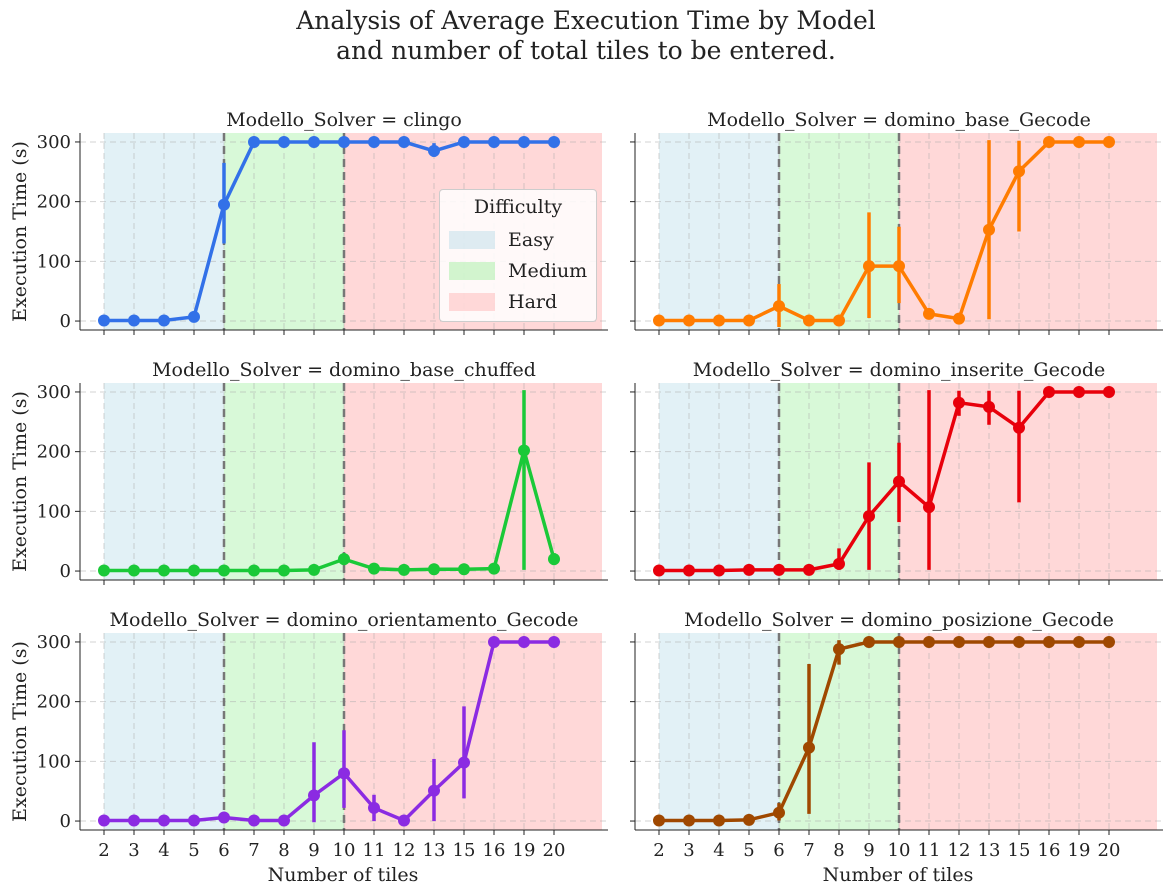 The width and height of the screenshot is (1172, 895). I want to click on panel-title: Modello_Solver = domino_posizione_Gecode, so click(899, 620).